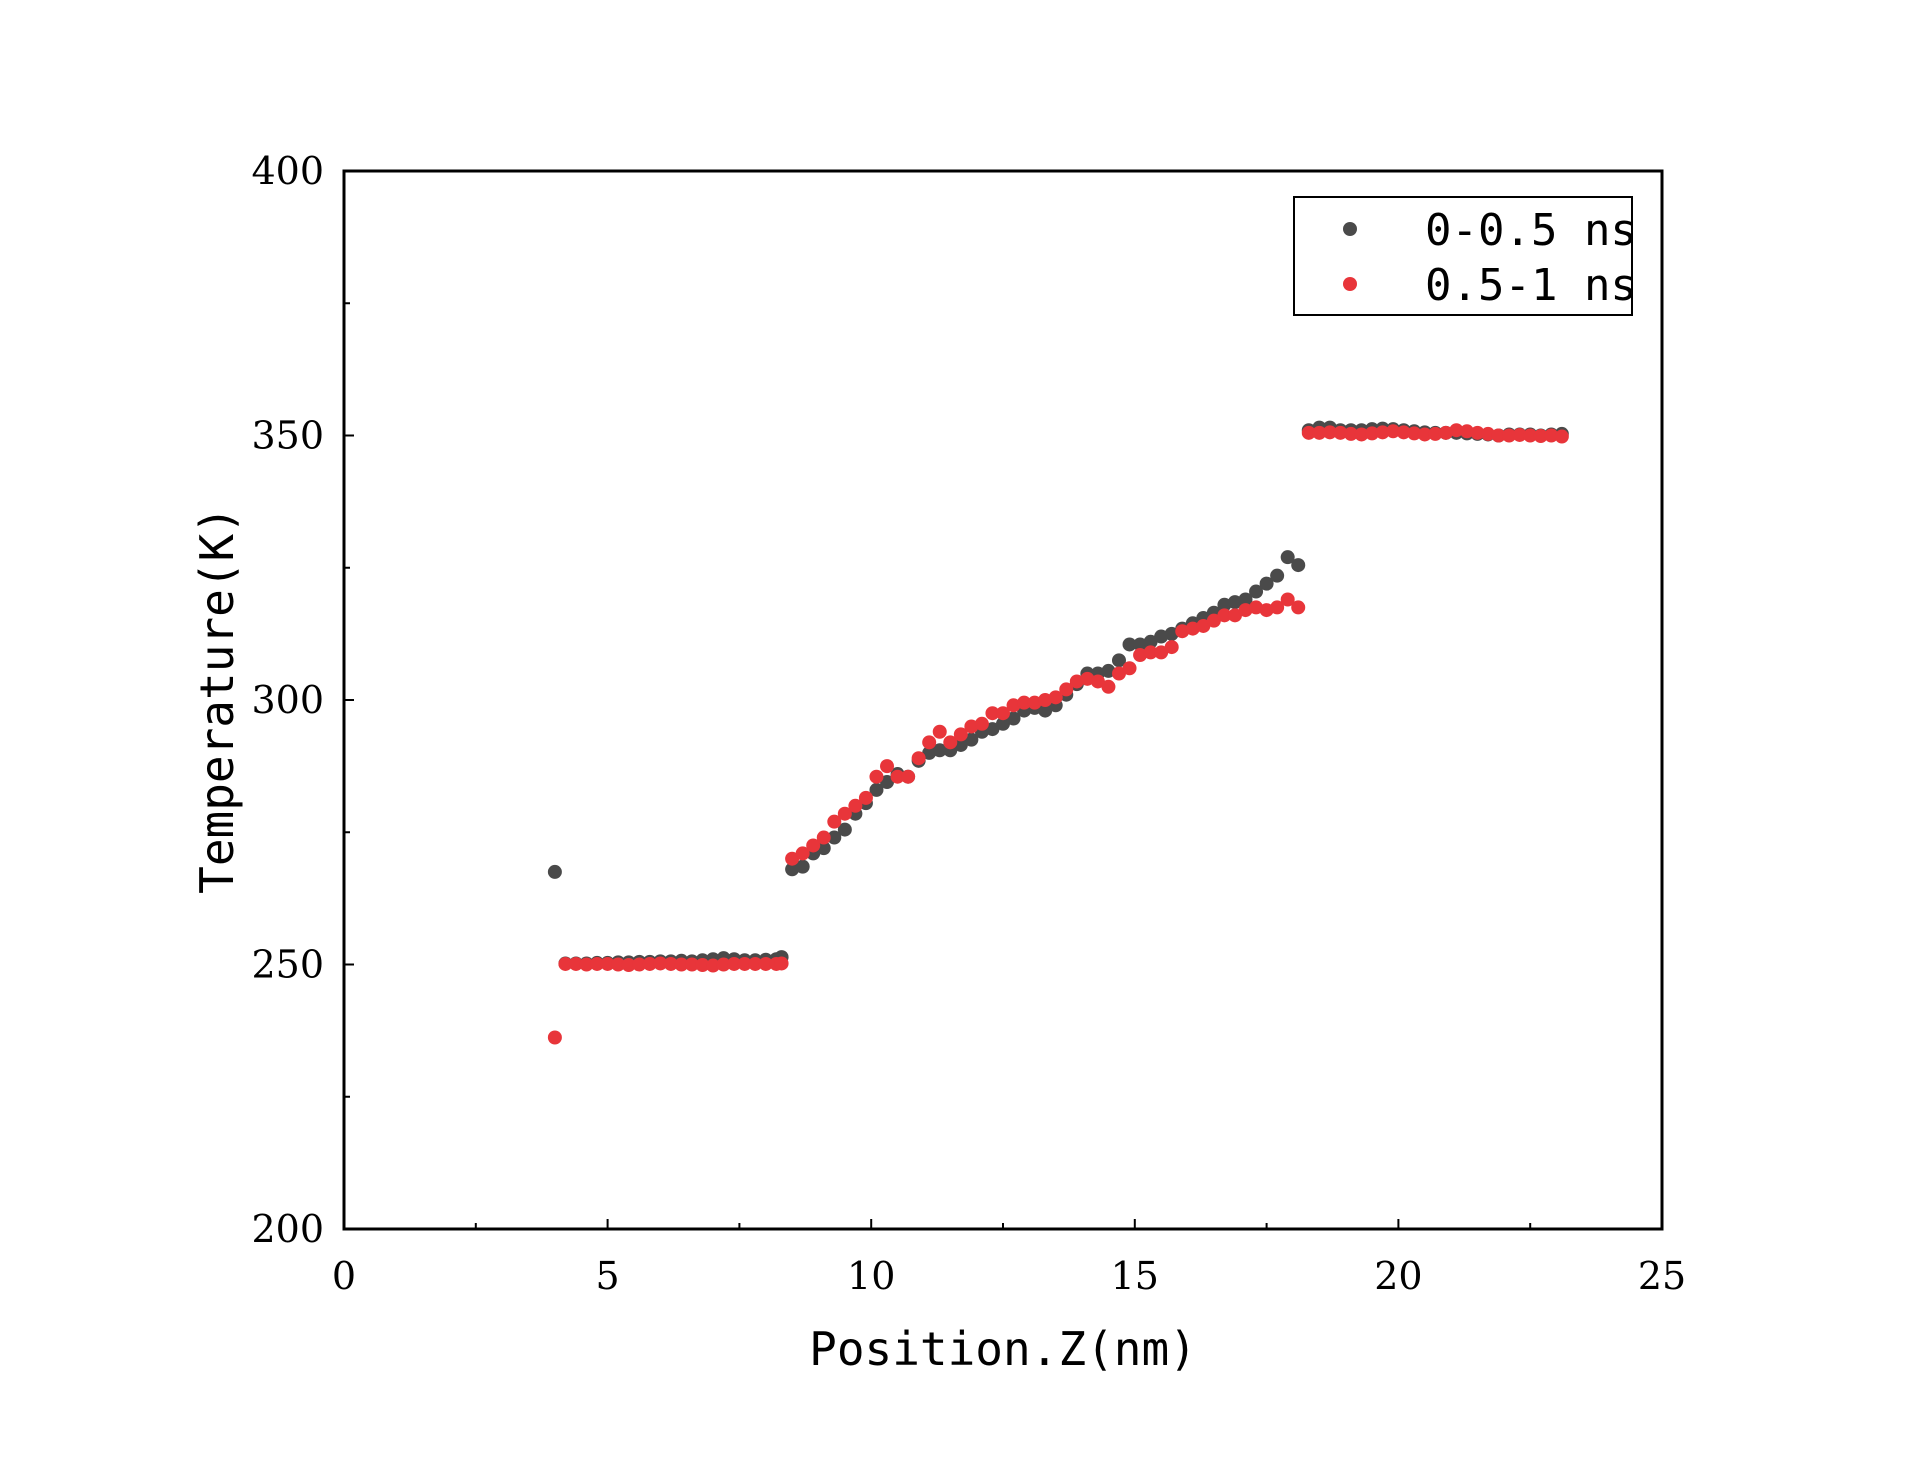 This screenshot has width=1920, height=1469. What do you see at coordinates (287, 965) in the screenshot?
I see `y-tick-label: 250` at bounding box center [287, 965].